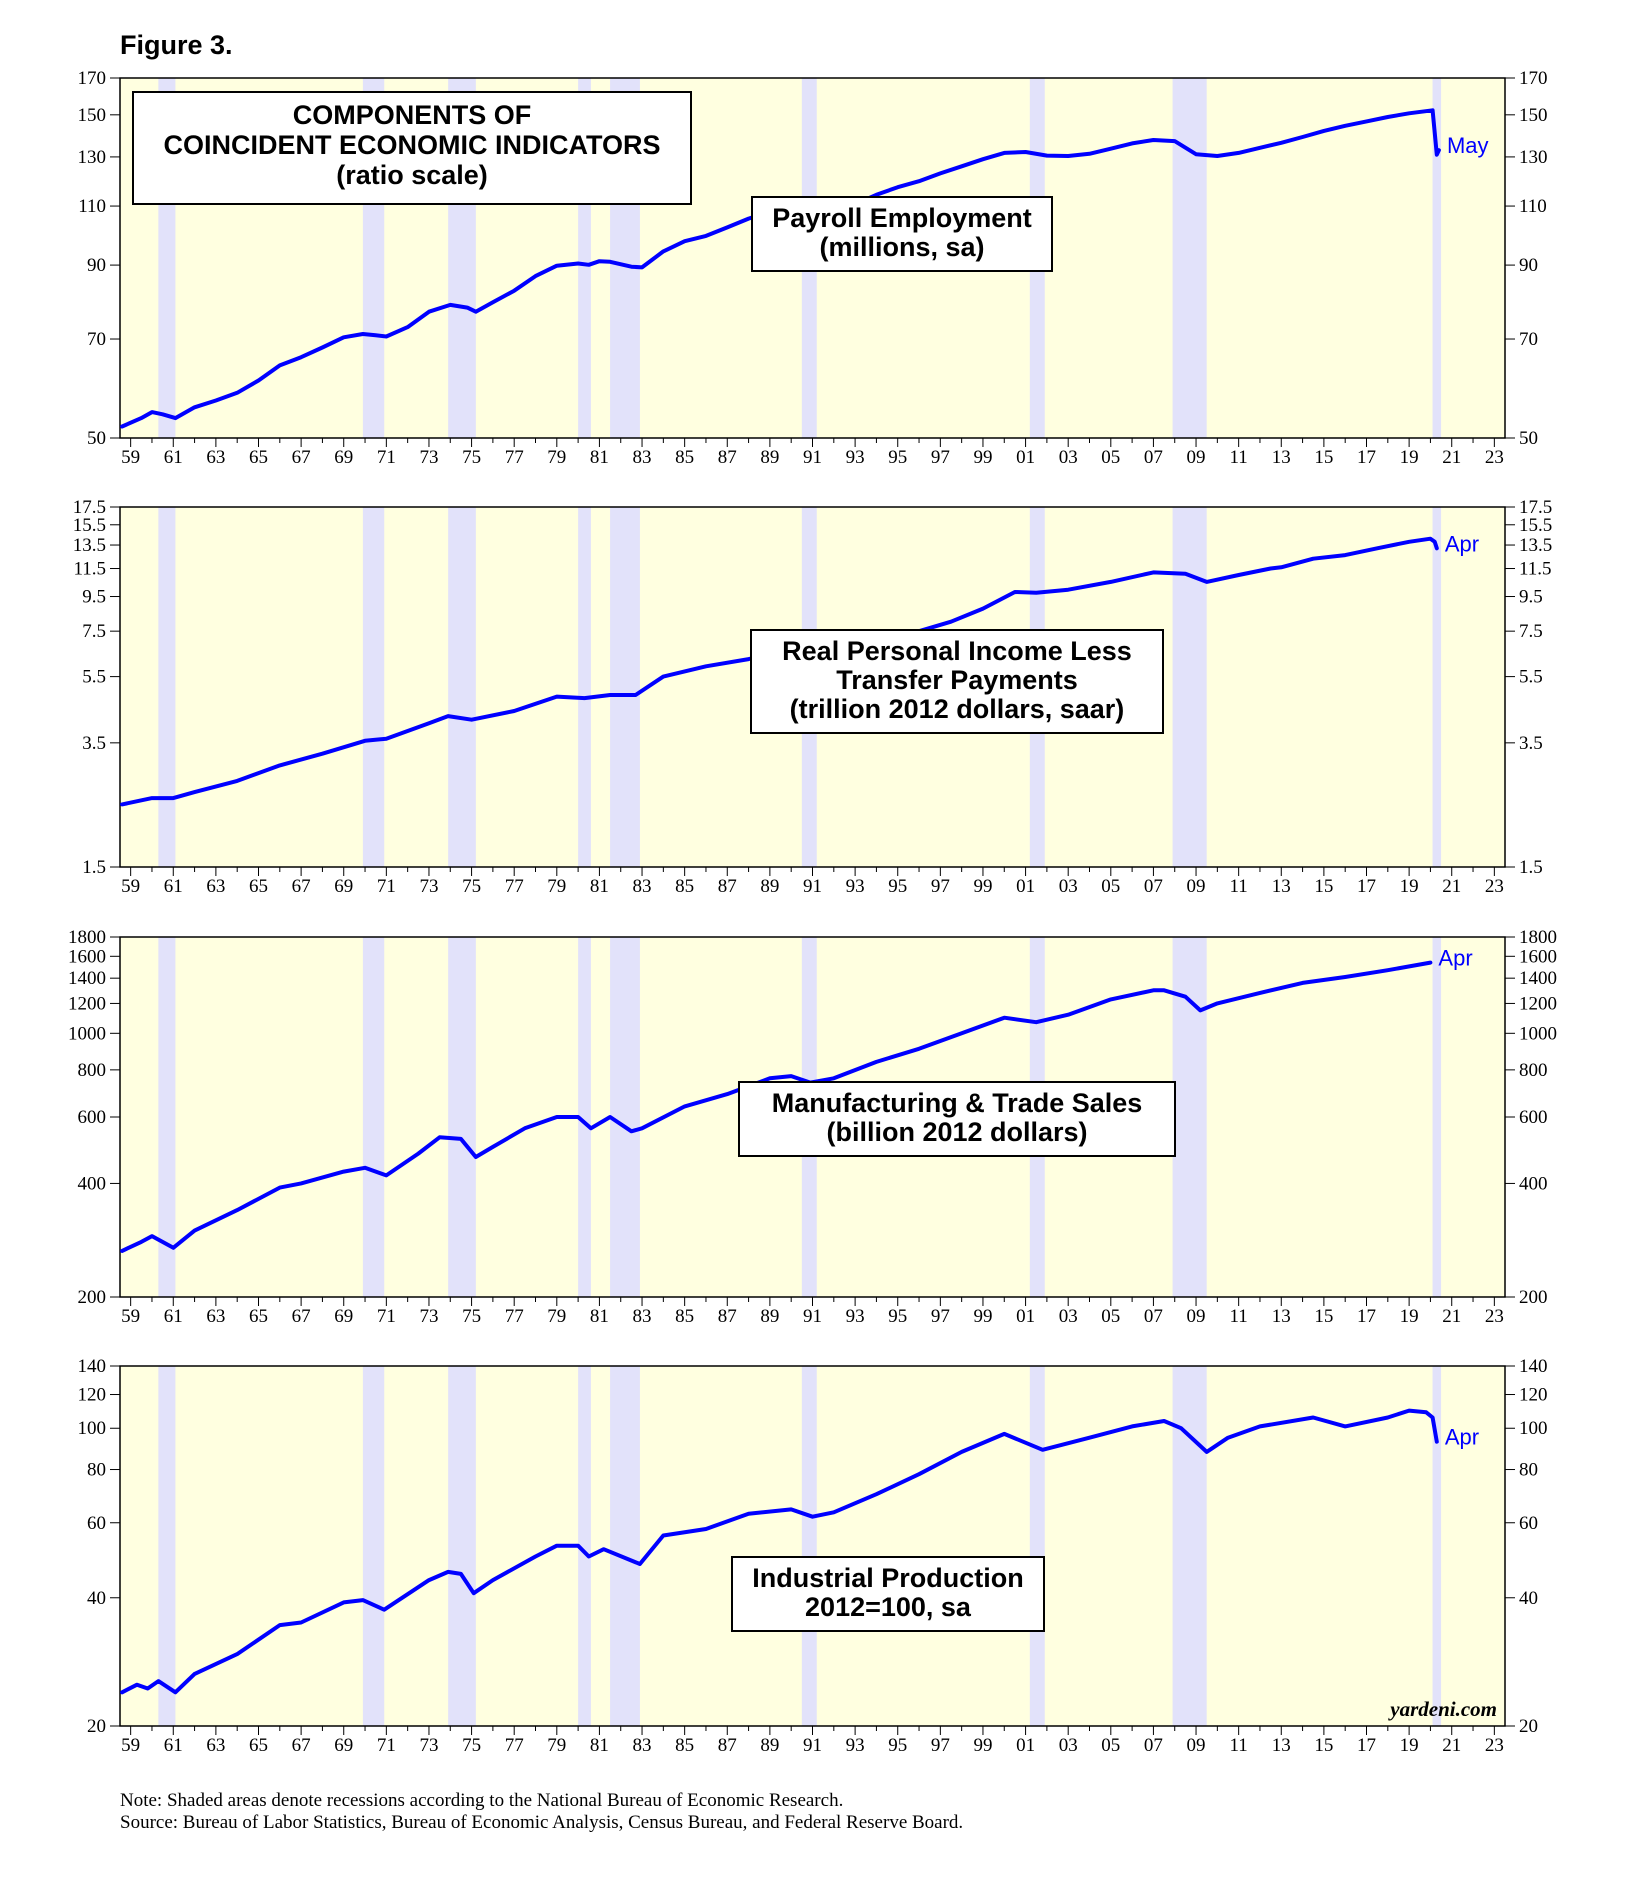 The height and width of the screenshot is (1890, 1625). Describe the element at coordinates (1323, 1745) in the screenshot. I see `x-tick-label: 15` at that location.